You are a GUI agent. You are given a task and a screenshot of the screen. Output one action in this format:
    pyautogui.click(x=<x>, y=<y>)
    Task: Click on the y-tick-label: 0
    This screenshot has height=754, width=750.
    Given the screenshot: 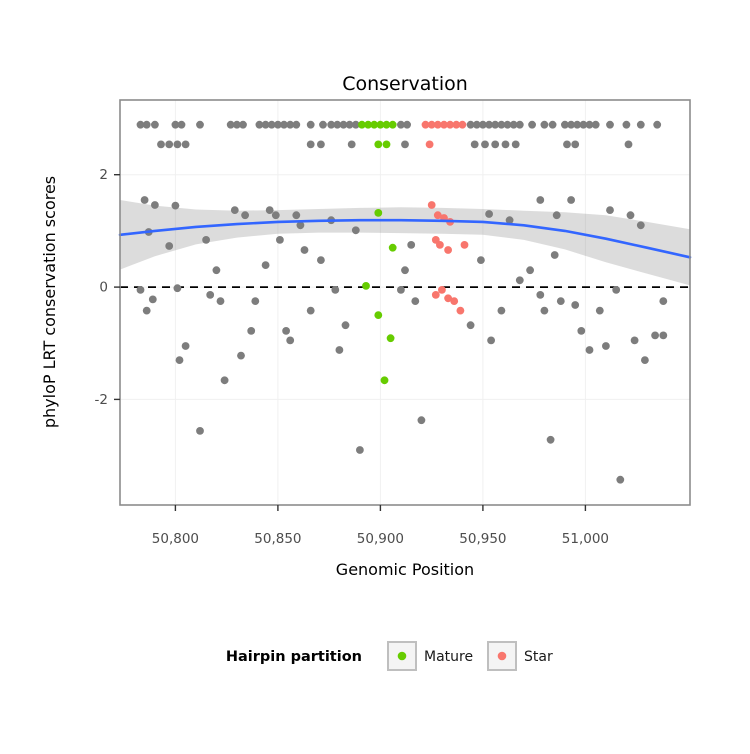 What is the action you would take?
    pyautogui.click(x=103, y=288)
    